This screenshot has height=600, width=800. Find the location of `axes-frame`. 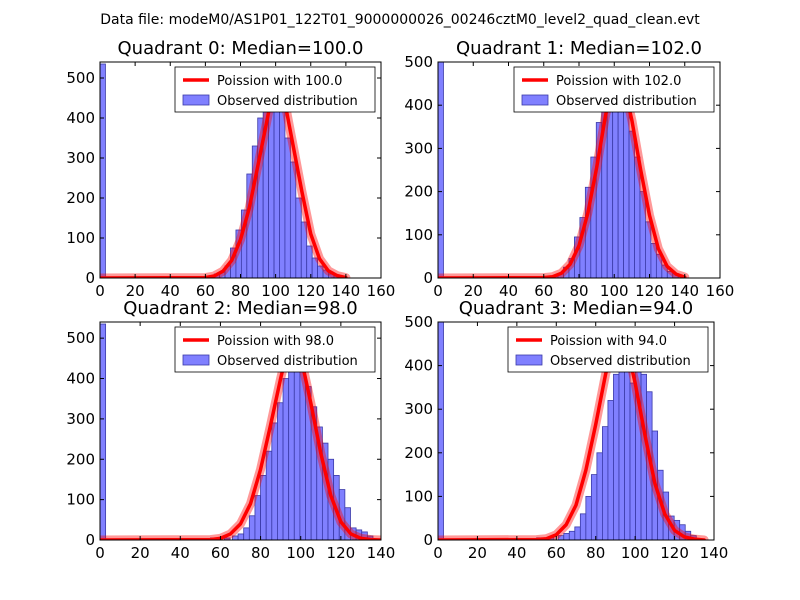

axes-frame is located at coordinates (240, 431).